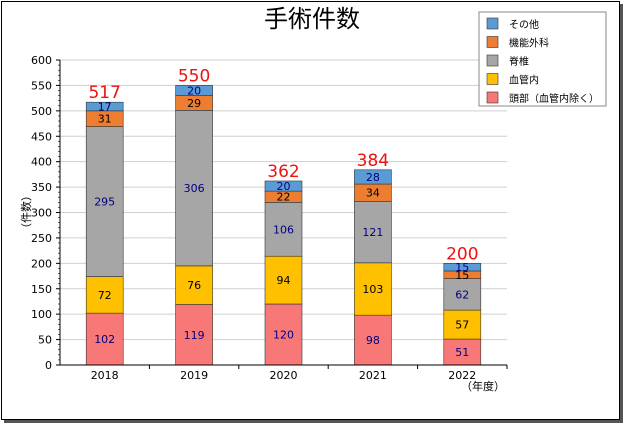 The height and width of the screenshot is (425, 625). What do you see at coordinates (283, 229) in the screenshot?
I see `segment-value-label: 106` at bounding box center [283, 229].